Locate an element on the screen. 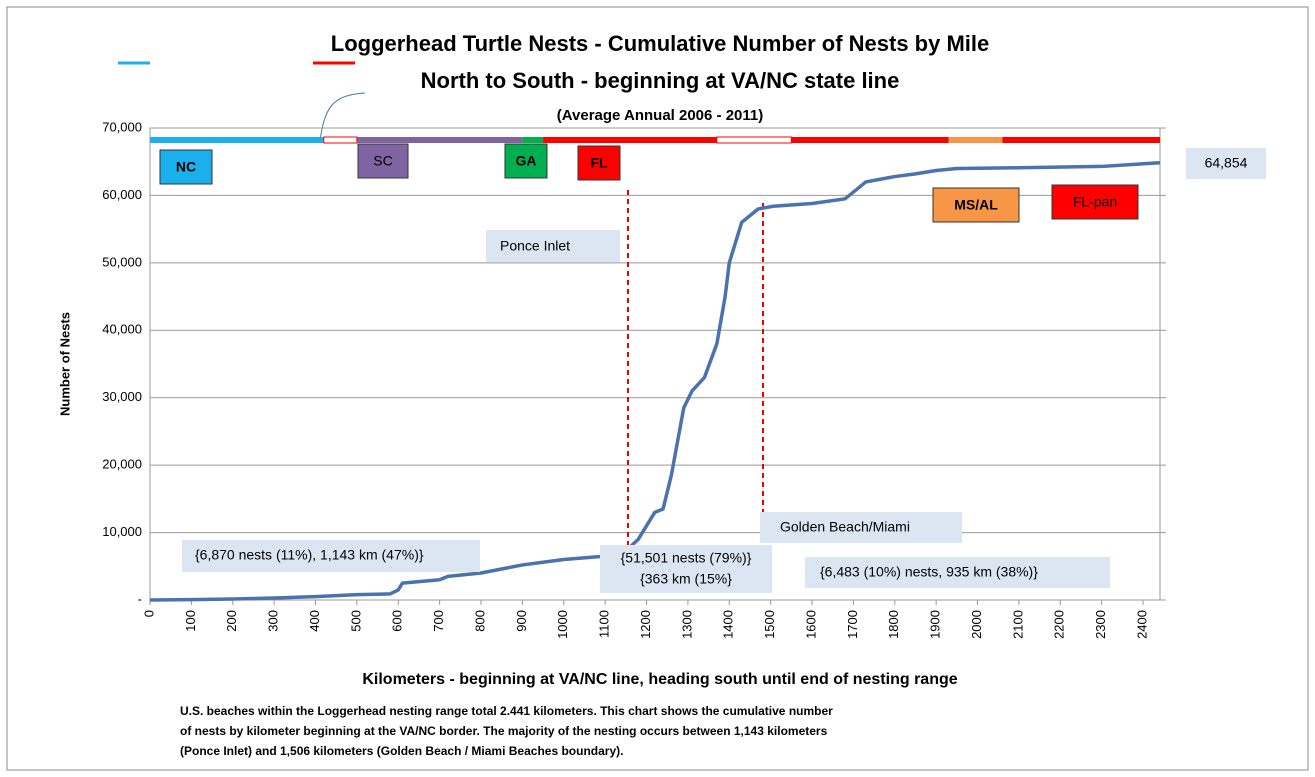 The width and height of the screenshot is (1315, 777). x-tick-label: 300 is located at coordinates (273, 621).